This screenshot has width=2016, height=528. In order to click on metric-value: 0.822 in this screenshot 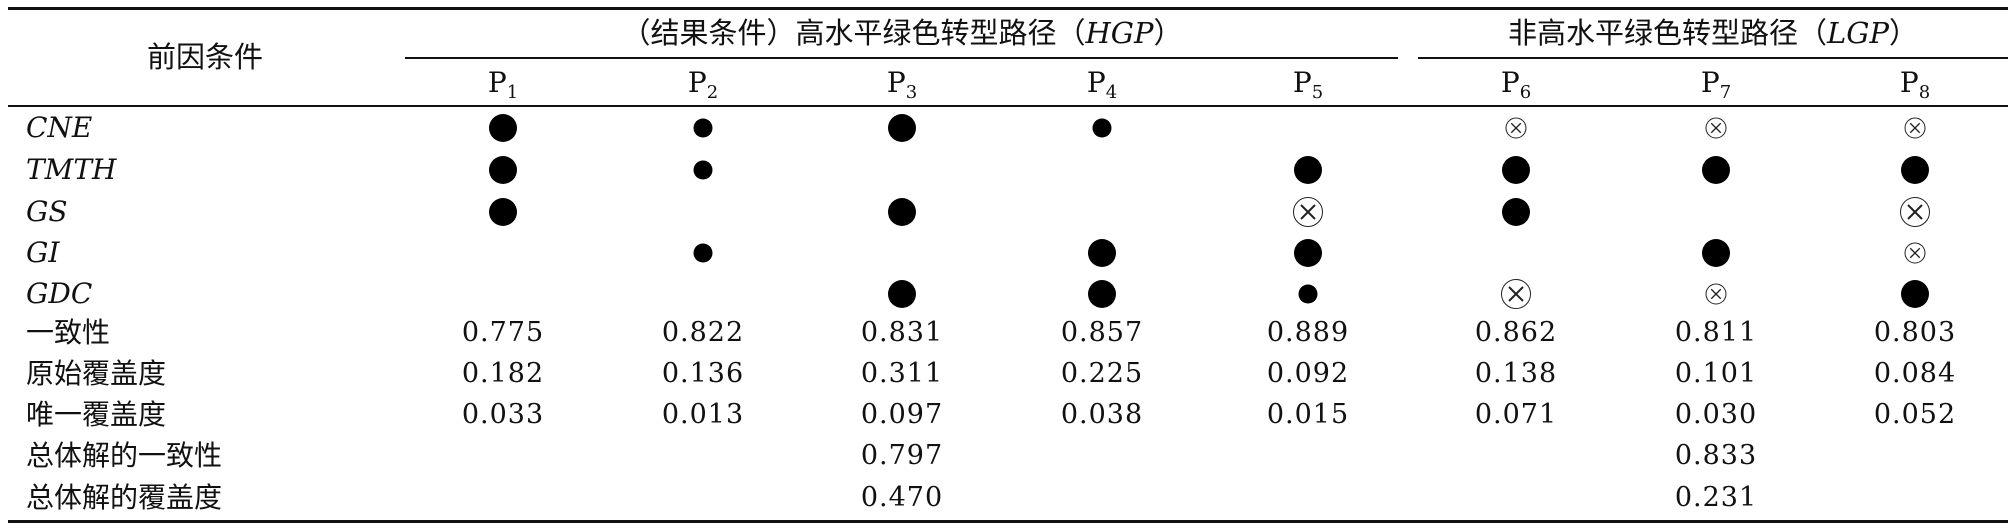, I will do `click(703, 332)`.